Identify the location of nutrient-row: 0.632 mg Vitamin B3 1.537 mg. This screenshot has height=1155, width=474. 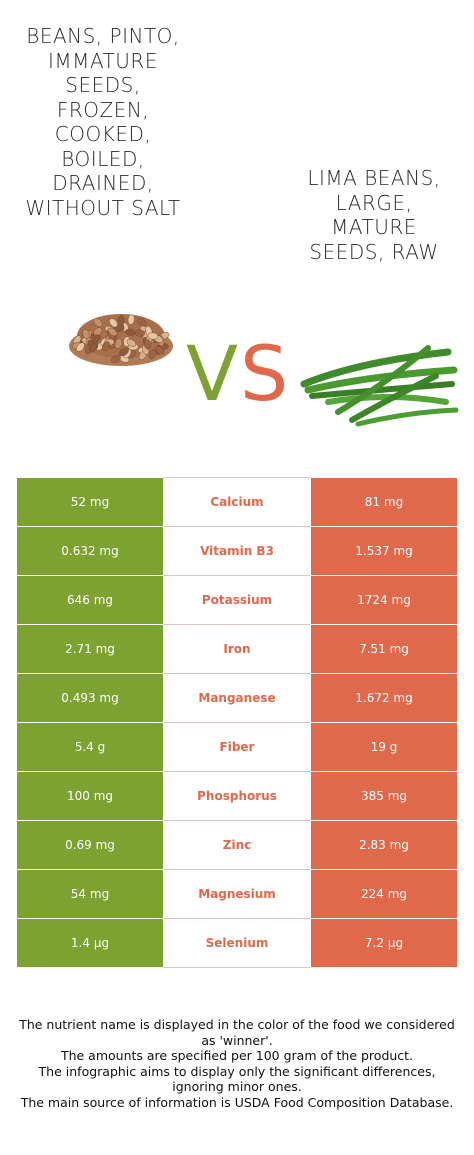
(237, 551).